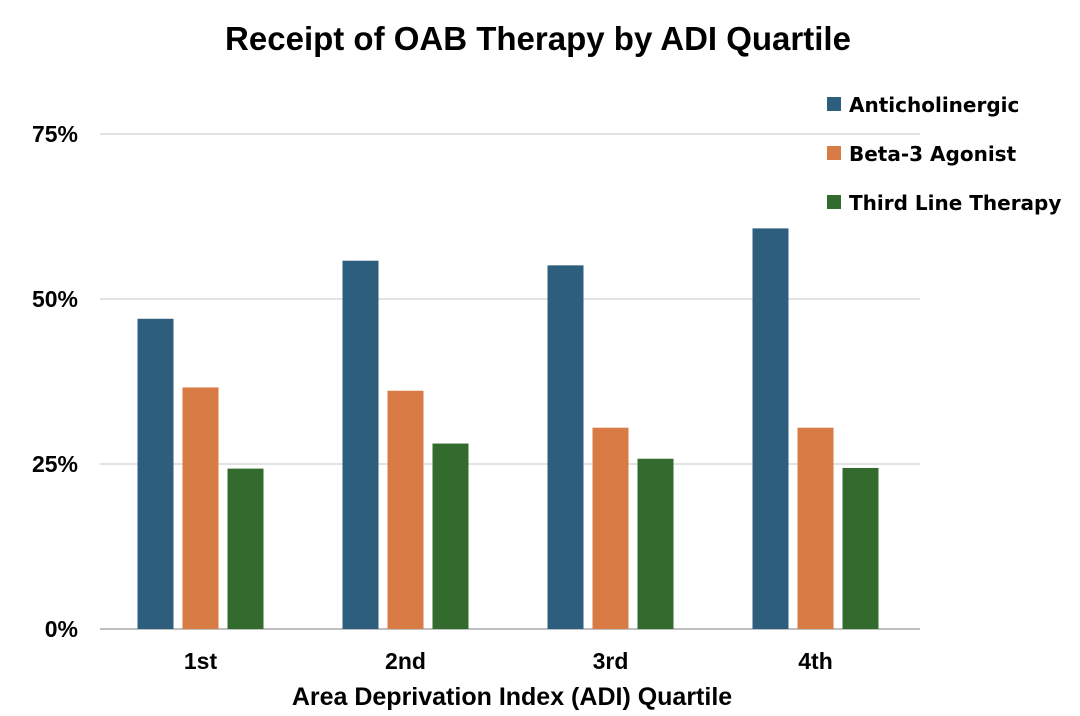  What do you see at coordinates (200, 508) in the screenshot?
I see `bar-beta-3-agonist-1st` at bounding box center [200, 508].